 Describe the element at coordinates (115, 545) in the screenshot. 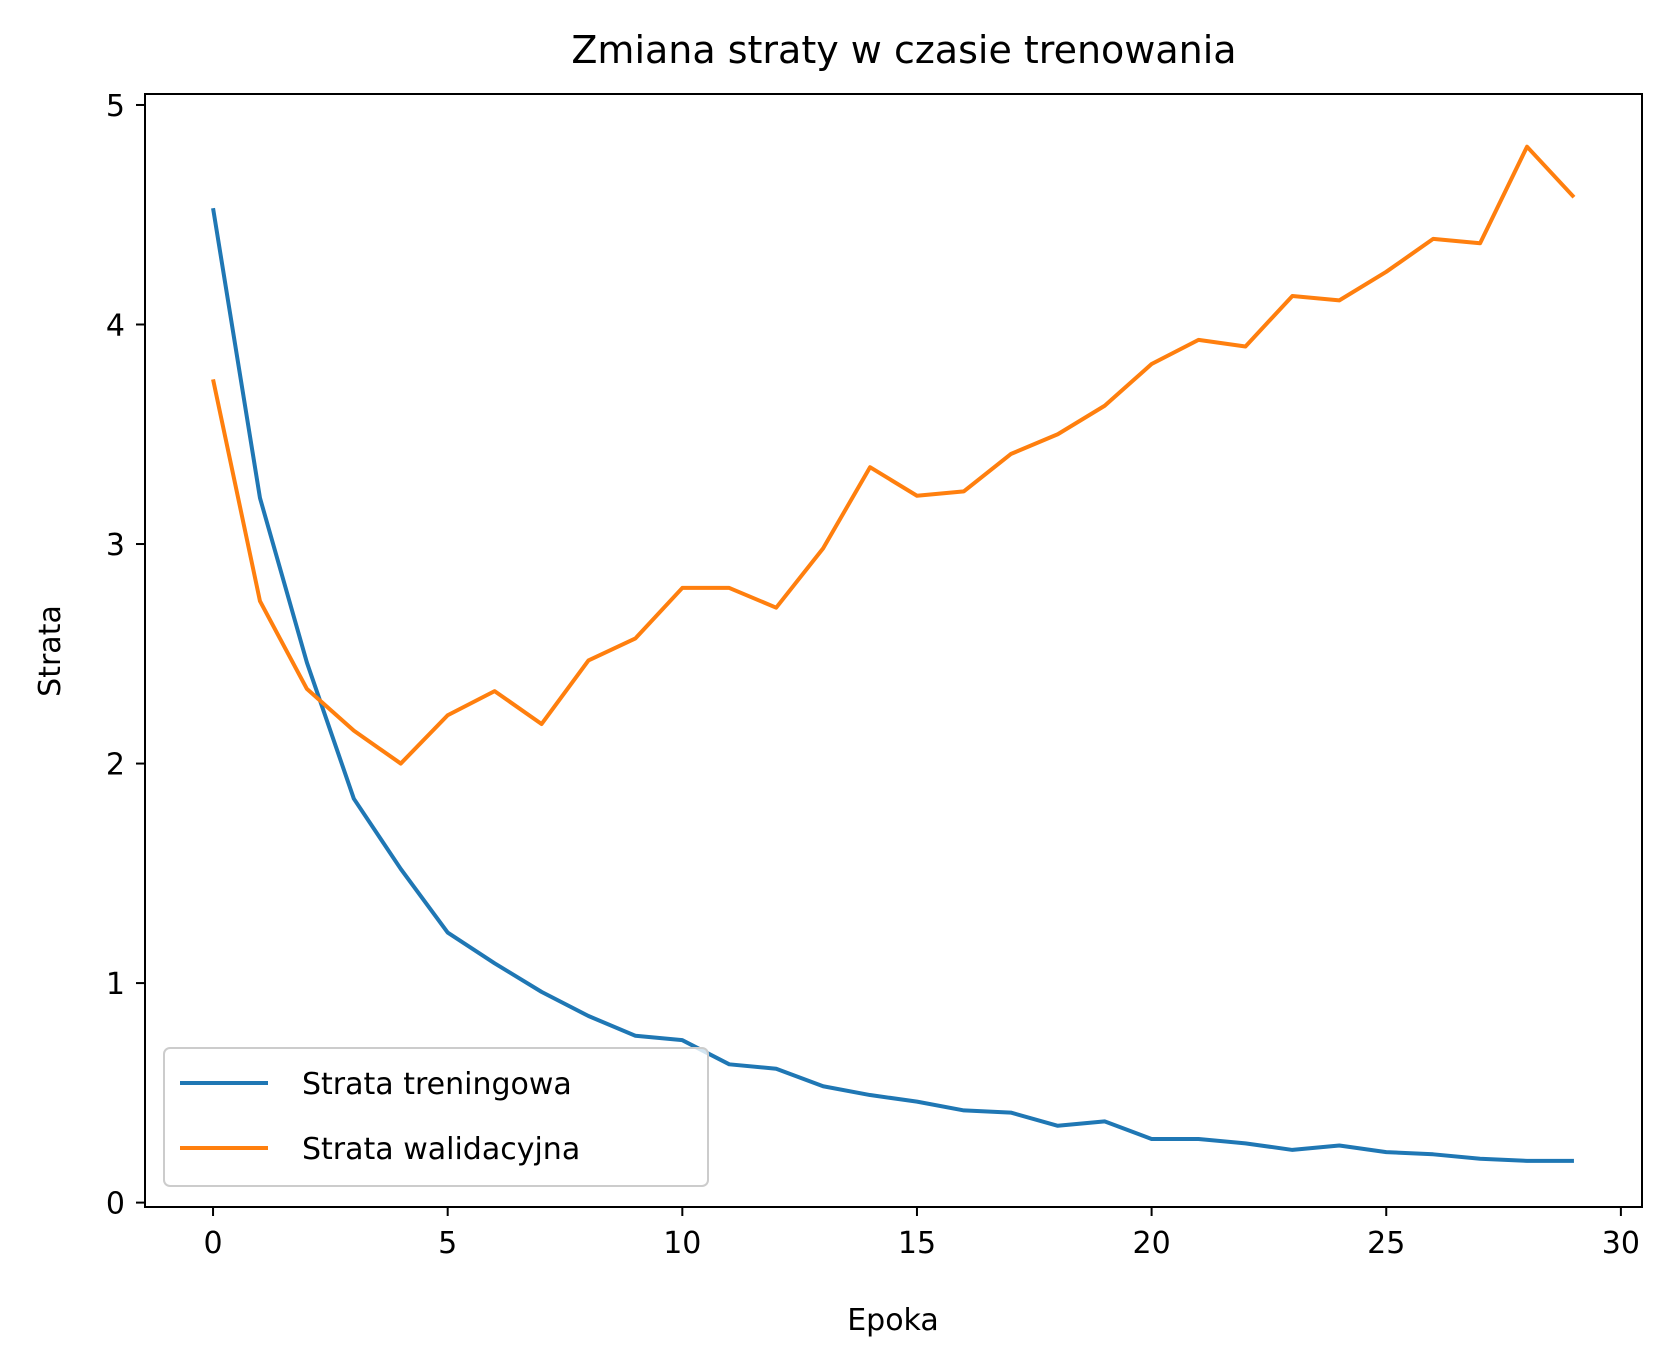

I see `y-tick-label: 3` at that location.